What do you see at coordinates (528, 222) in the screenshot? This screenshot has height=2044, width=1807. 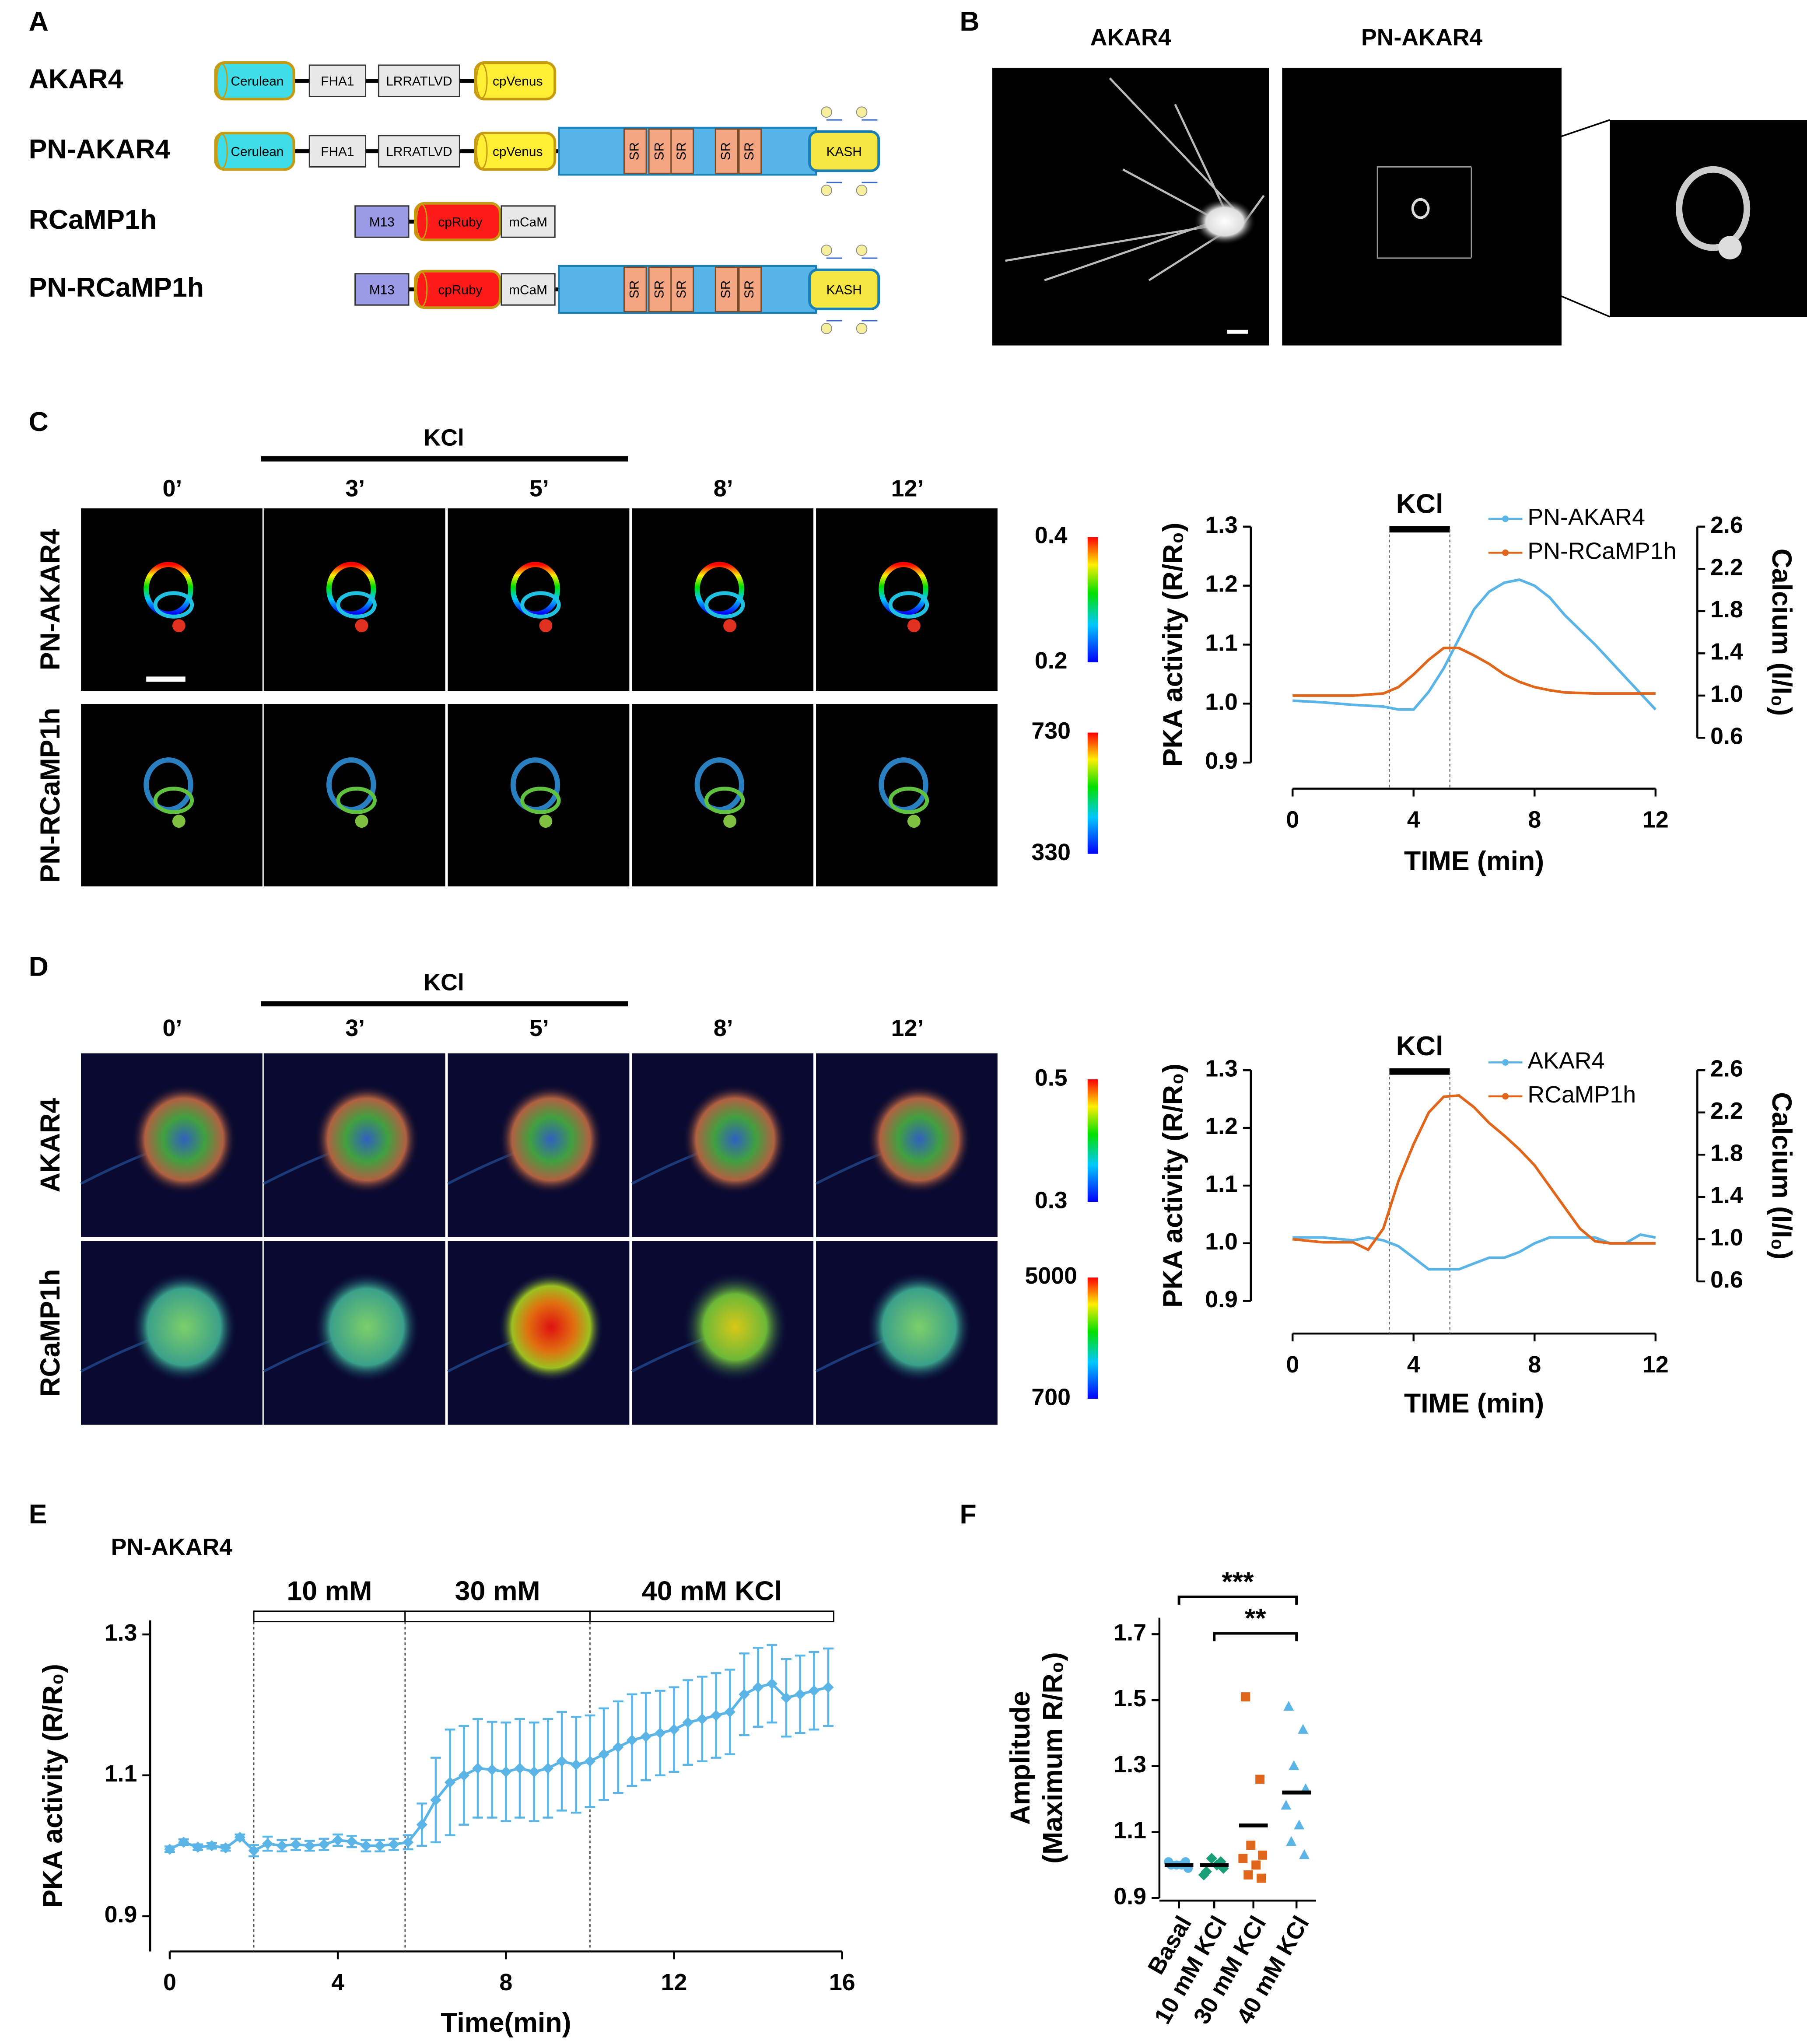 I see `domain-label: mCaM` at bounding box center [528, 222].